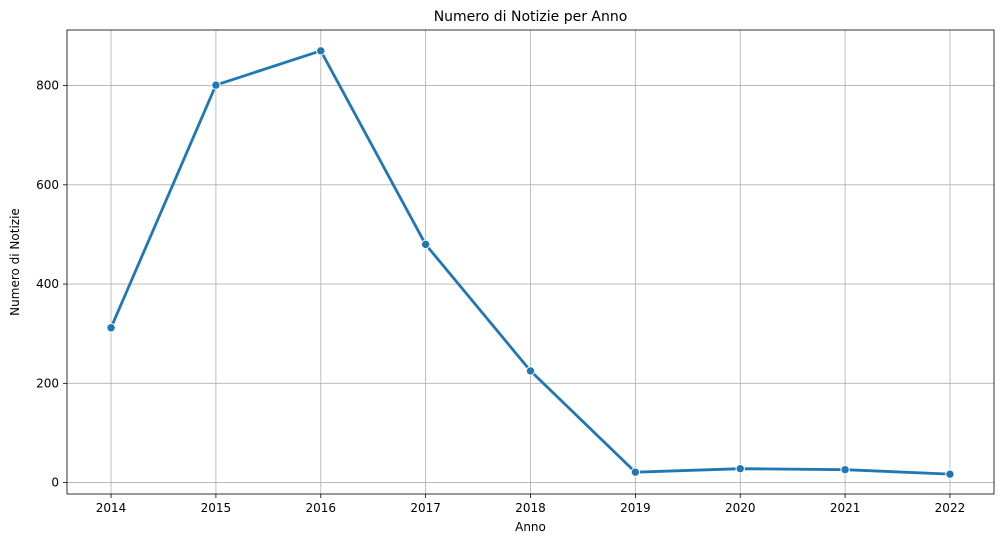 Image resolution: width=1005 pixels, height=545 pixels. What do you see at coordinates (216, 508) in the screenshot?
I see `x-tick-label: 2015` at bounding box center [216, 508].